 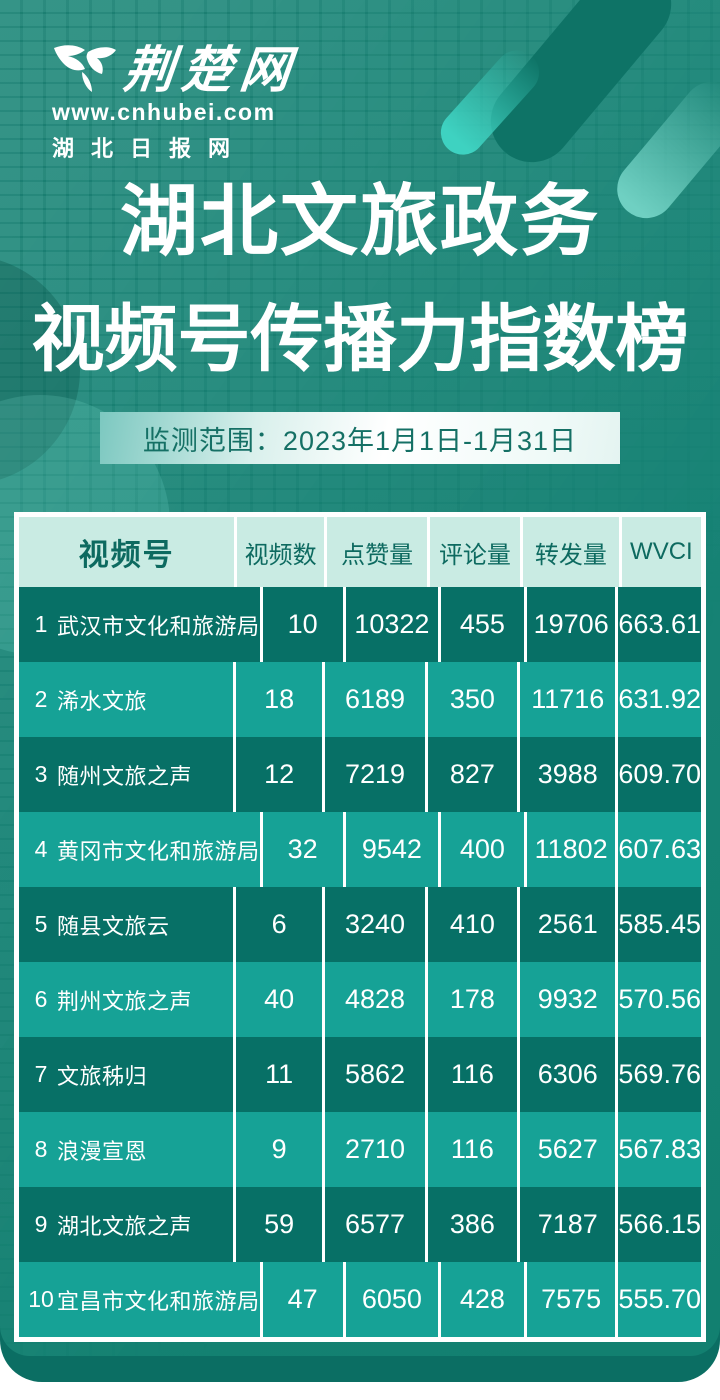 I want to click on shares-value: 7187, so click(x=568, y=1224).